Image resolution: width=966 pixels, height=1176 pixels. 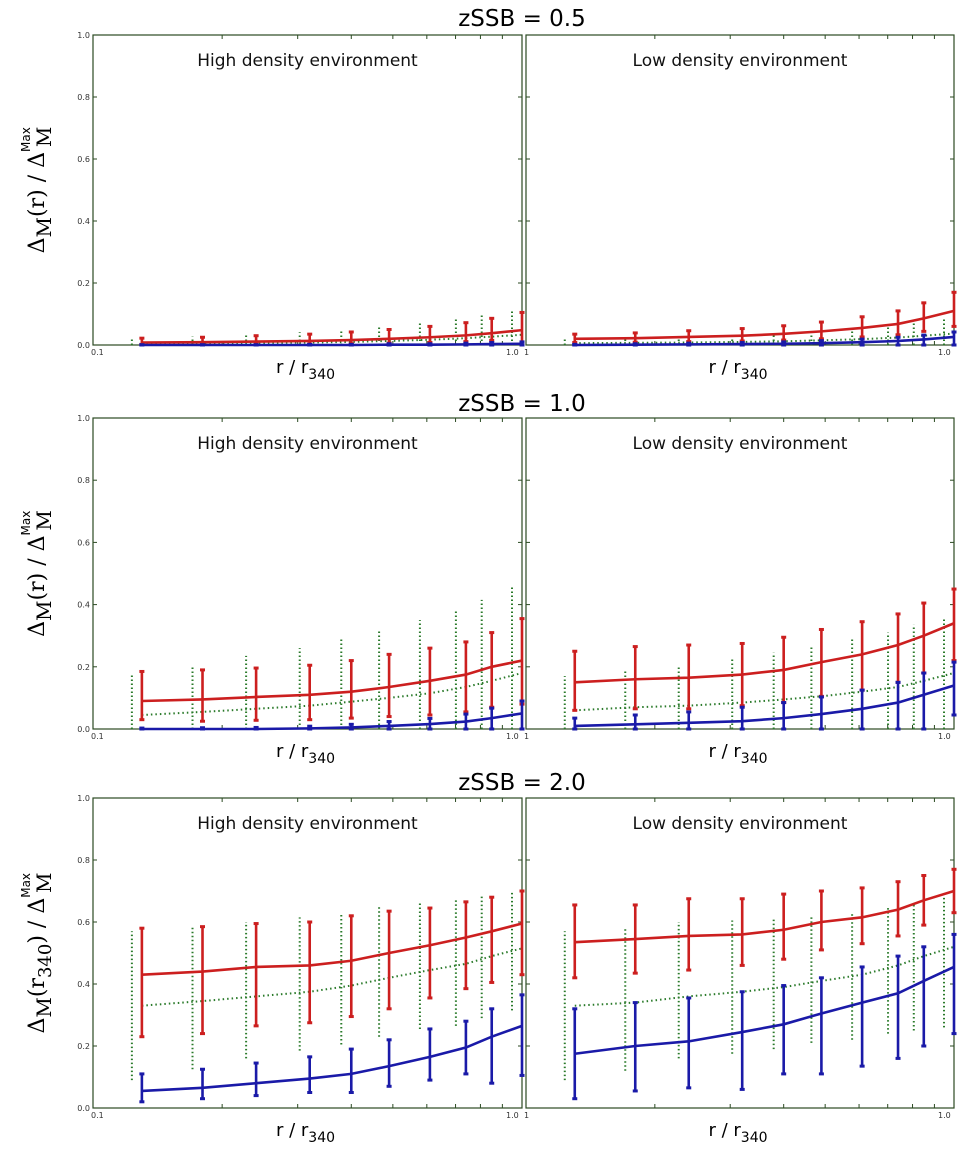 What do you see at coordinates (526, 736) in the screenshot?
I see `x-tick-label-min: 1` at bounding box center [526, 736].